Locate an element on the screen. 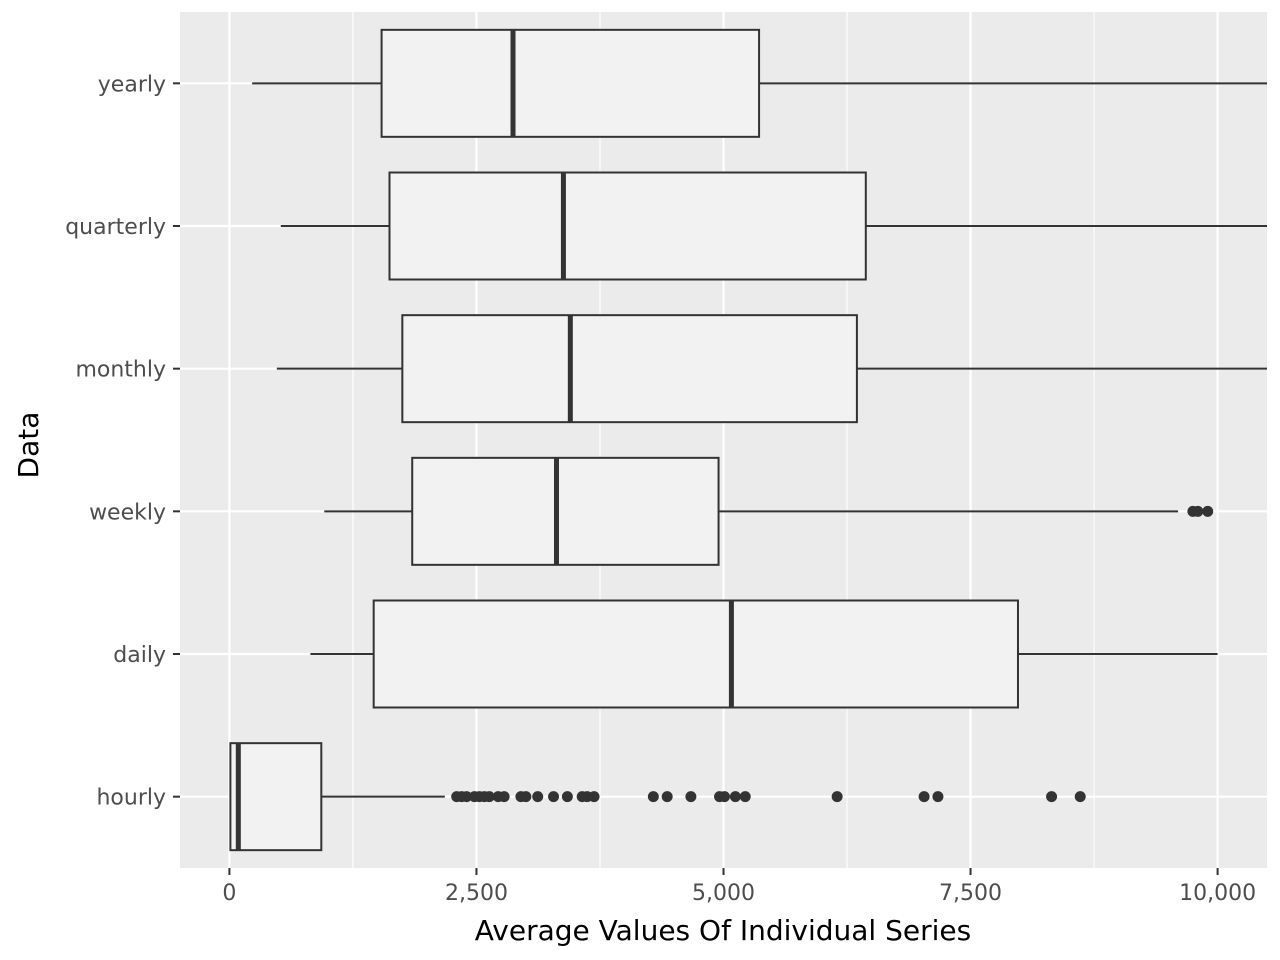 The image size is (1280, 960). x-axis-title: Average Values Of Individual Series is located at coordinates (723, 930).